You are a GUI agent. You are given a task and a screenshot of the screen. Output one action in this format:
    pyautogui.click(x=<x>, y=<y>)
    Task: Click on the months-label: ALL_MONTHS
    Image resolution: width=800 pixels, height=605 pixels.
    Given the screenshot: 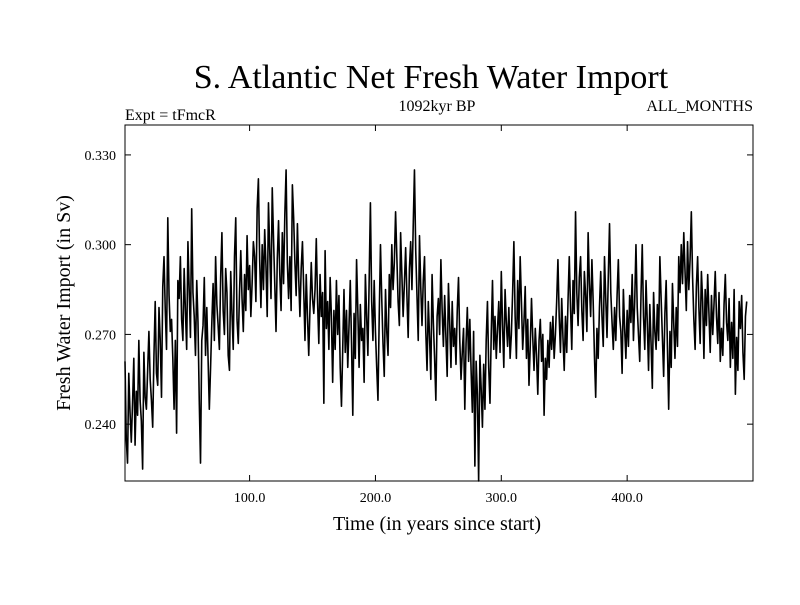 What is the action you would take?
    pyautogui.click(x=699, y=106)
    